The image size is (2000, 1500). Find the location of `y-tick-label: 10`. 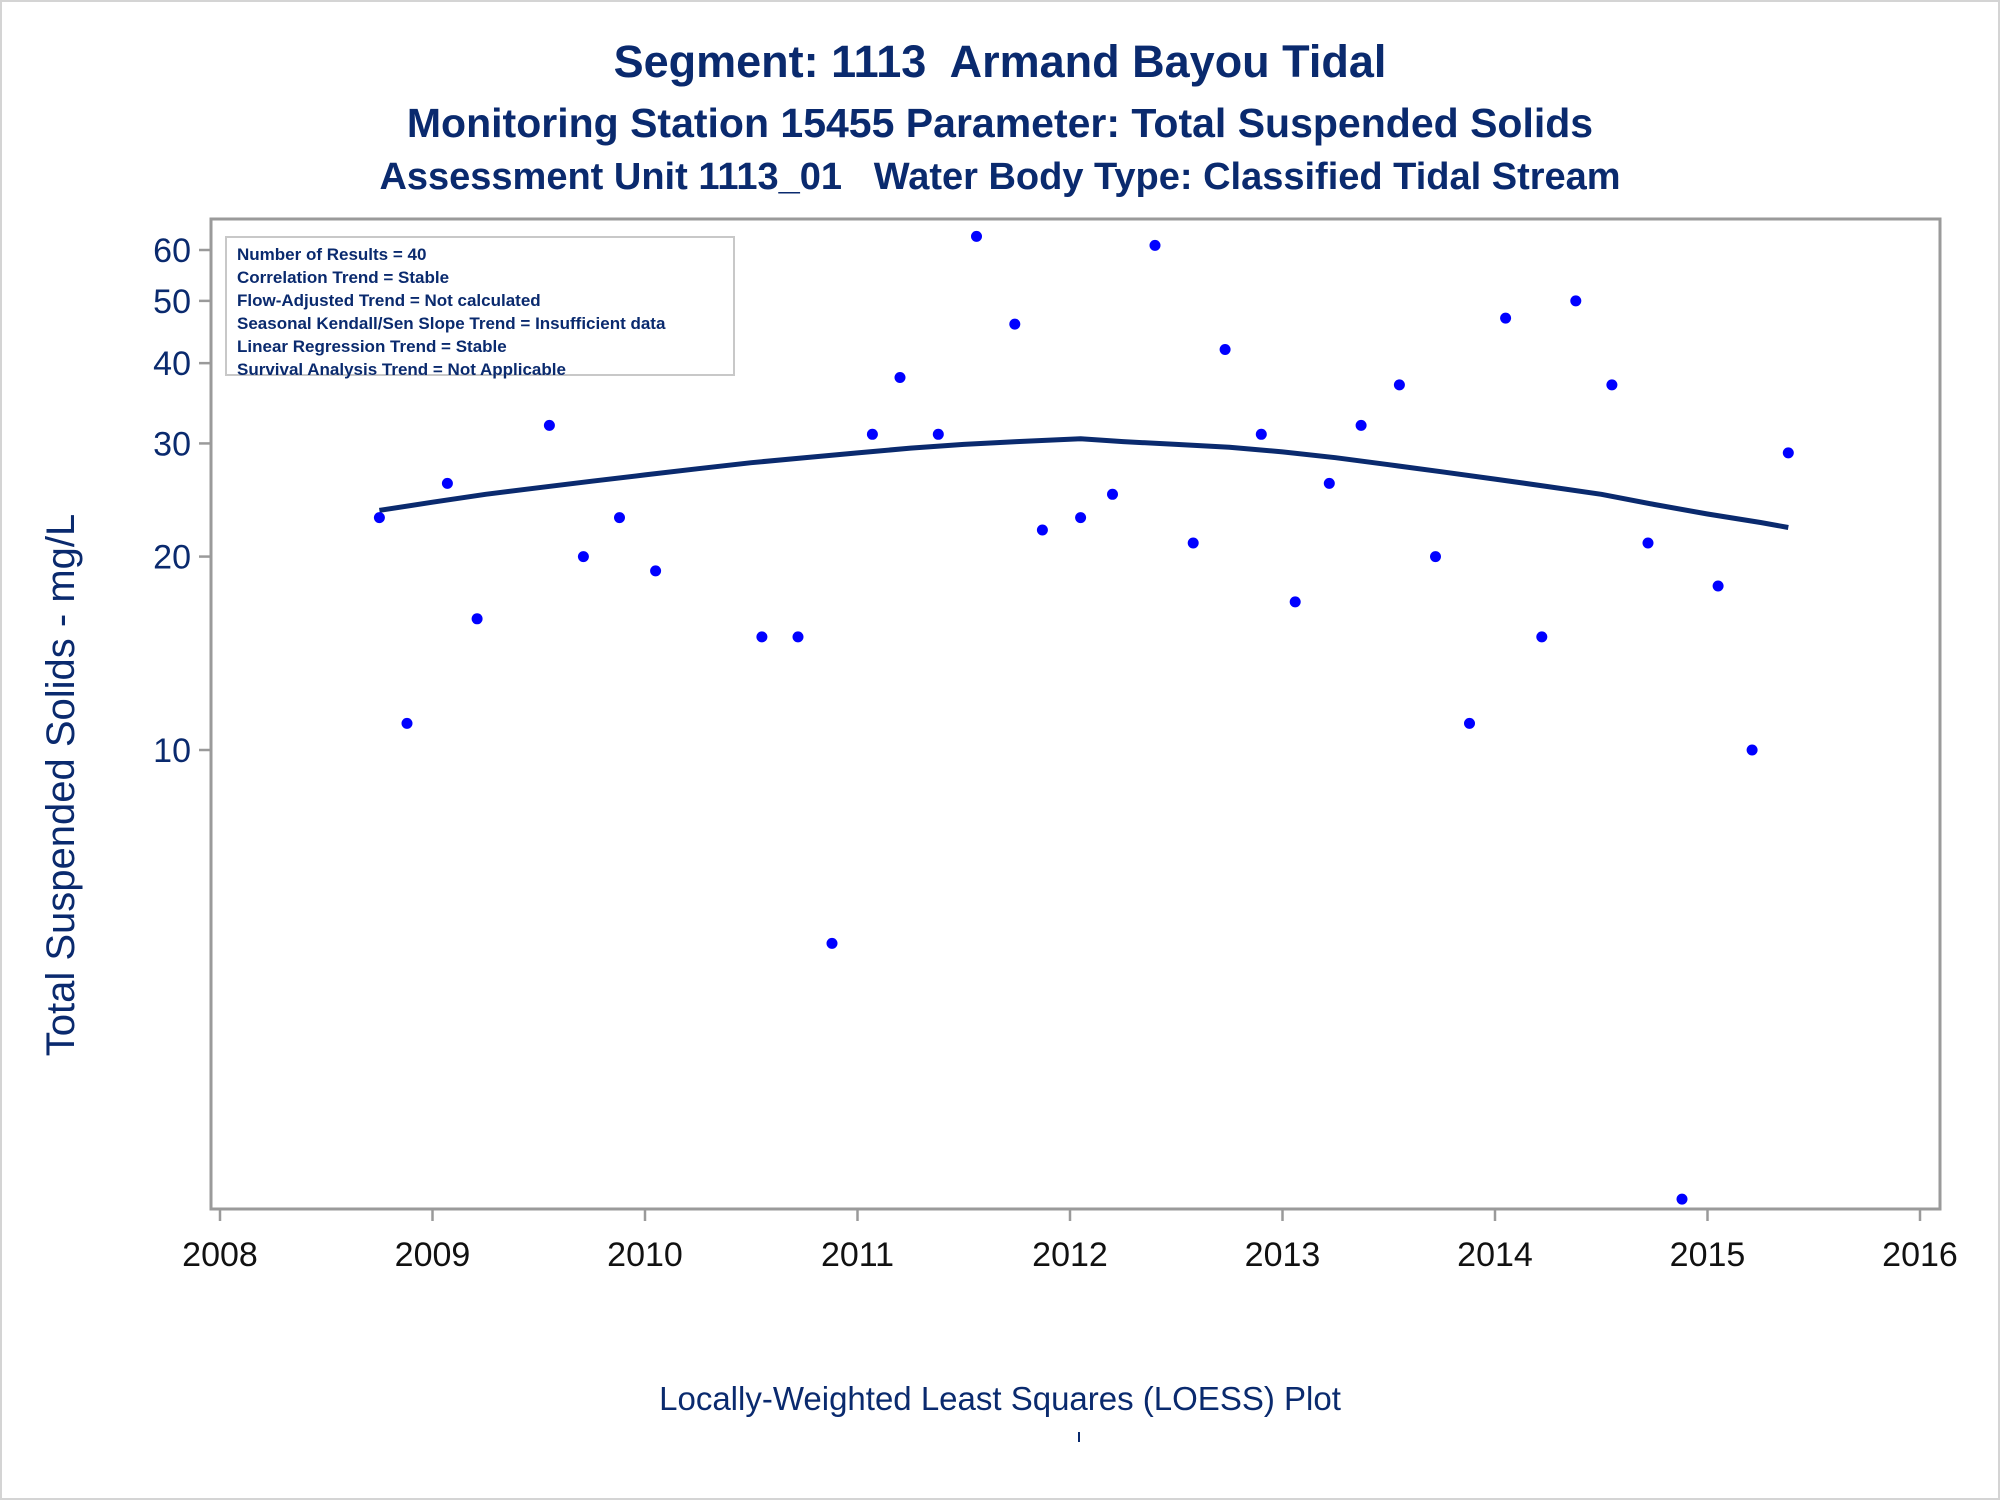

y-tick-label: 10 is located at coordinates (172, 751).